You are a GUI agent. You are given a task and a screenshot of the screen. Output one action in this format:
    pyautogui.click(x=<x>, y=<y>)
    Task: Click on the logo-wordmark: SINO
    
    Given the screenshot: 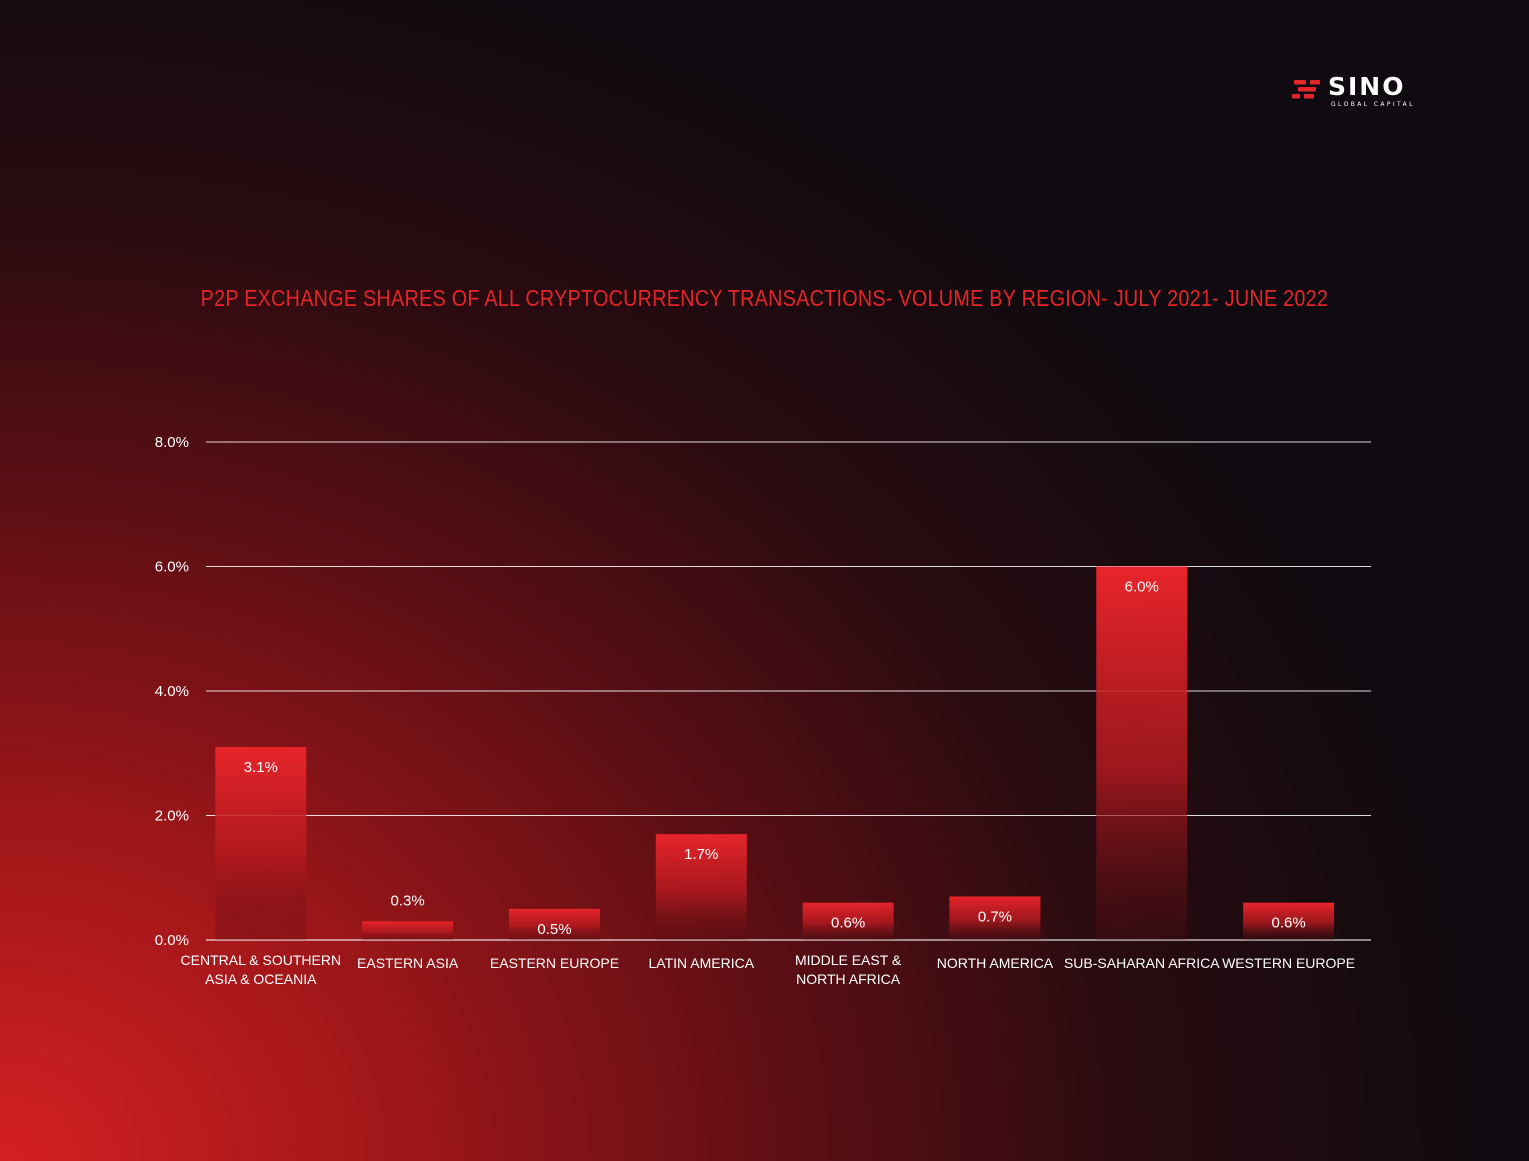 What is the action you would take?
    pyautogui.click(x=1366, y=86)
    